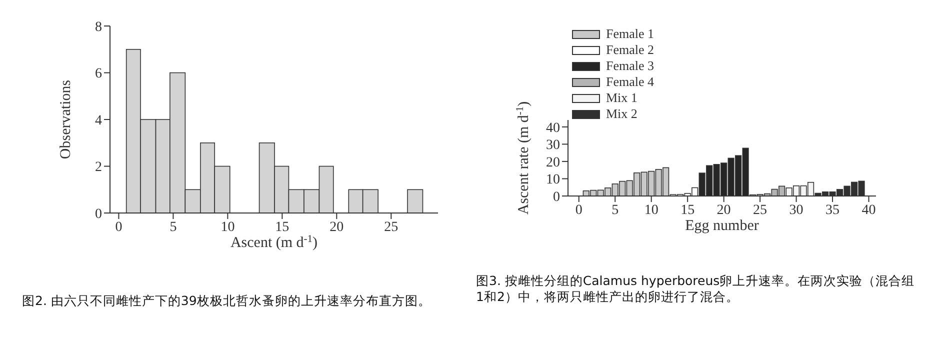 The height and width of the screenshot is (337, 944). What do you see at coordinates (630, 34) in the screenshot?
I see `legend-label: Female 1` at bounding box center [630, 34].